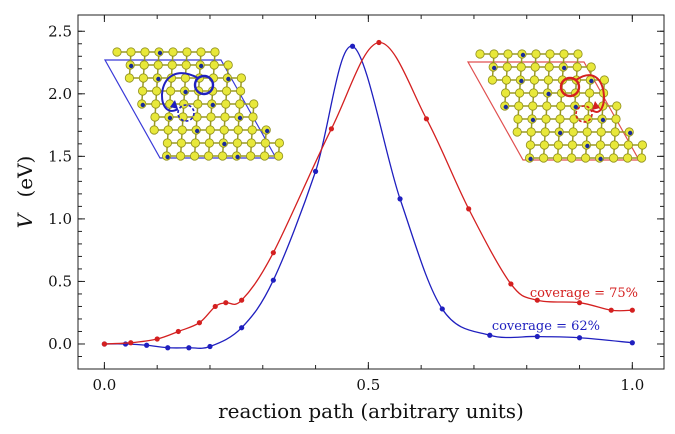 The image size is (675, 434). What do you see at coordinates (557, 106) in the screenshot?
I see `inset-right-structure` at bounding box center [557, 106].